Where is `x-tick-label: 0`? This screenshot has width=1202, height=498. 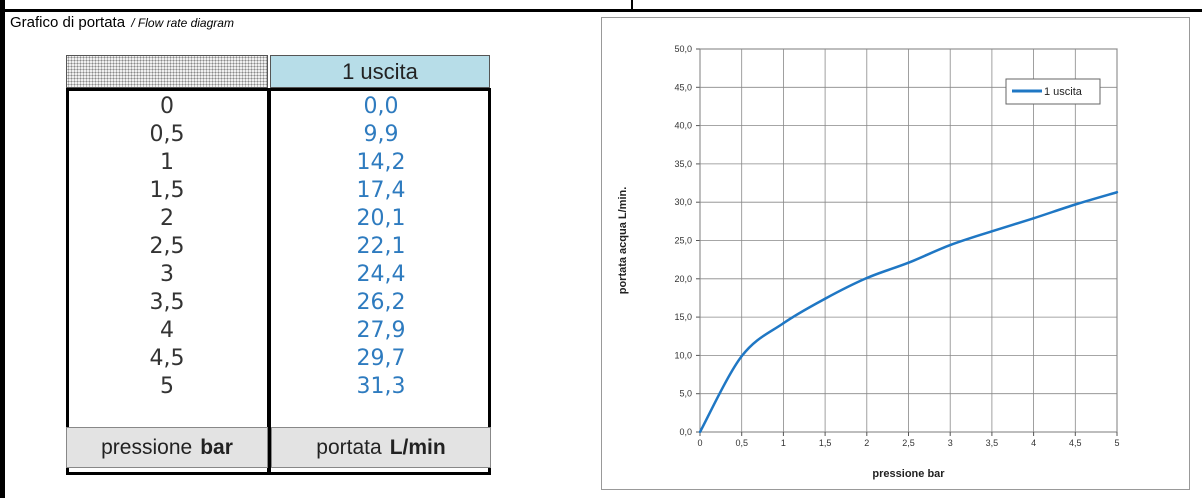 x-tick-label: 0 is located at coordinates (699, 443).